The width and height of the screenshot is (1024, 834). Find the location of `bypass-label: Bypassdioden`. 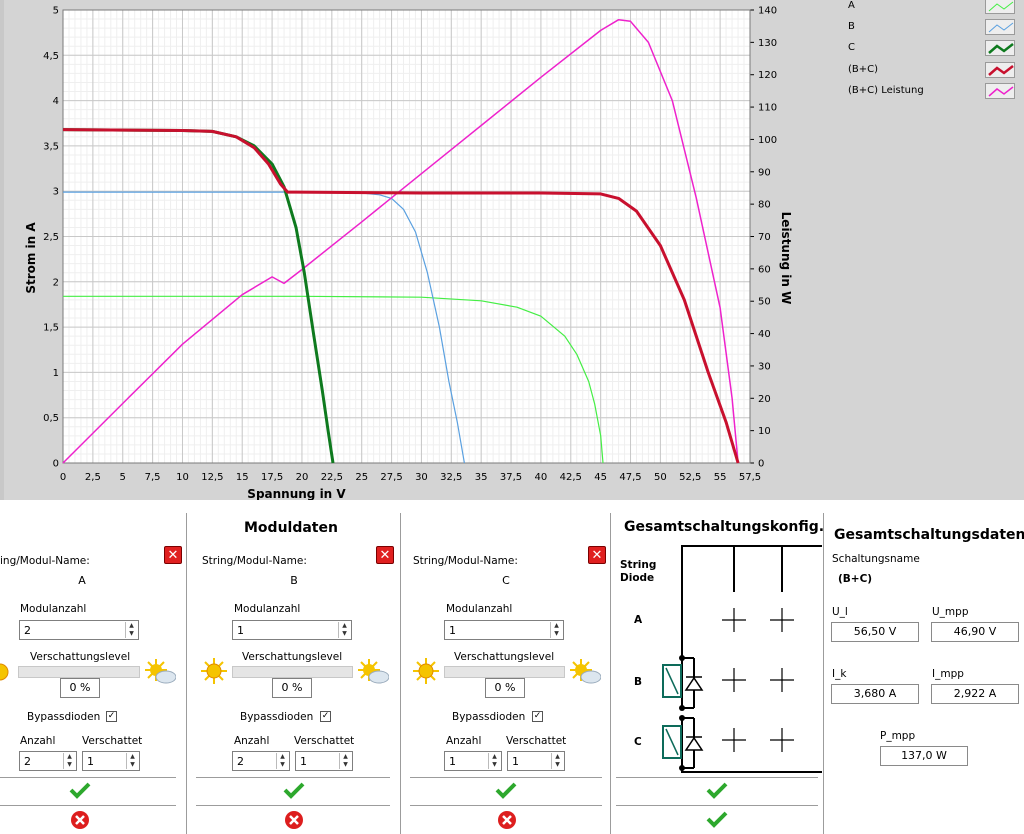

bypass-label: Bypassdioden is located at coordinates (64, 717).